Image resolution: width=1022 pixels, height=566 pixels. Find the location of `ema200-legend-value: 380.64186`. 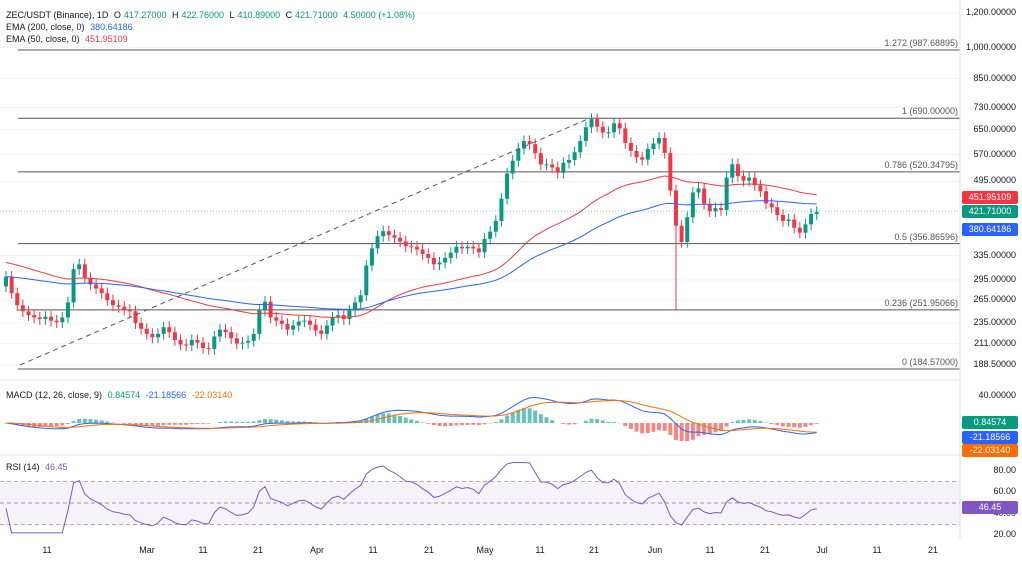

ema200-legend-value: 380.64186 is located at coordinates (111, 27).